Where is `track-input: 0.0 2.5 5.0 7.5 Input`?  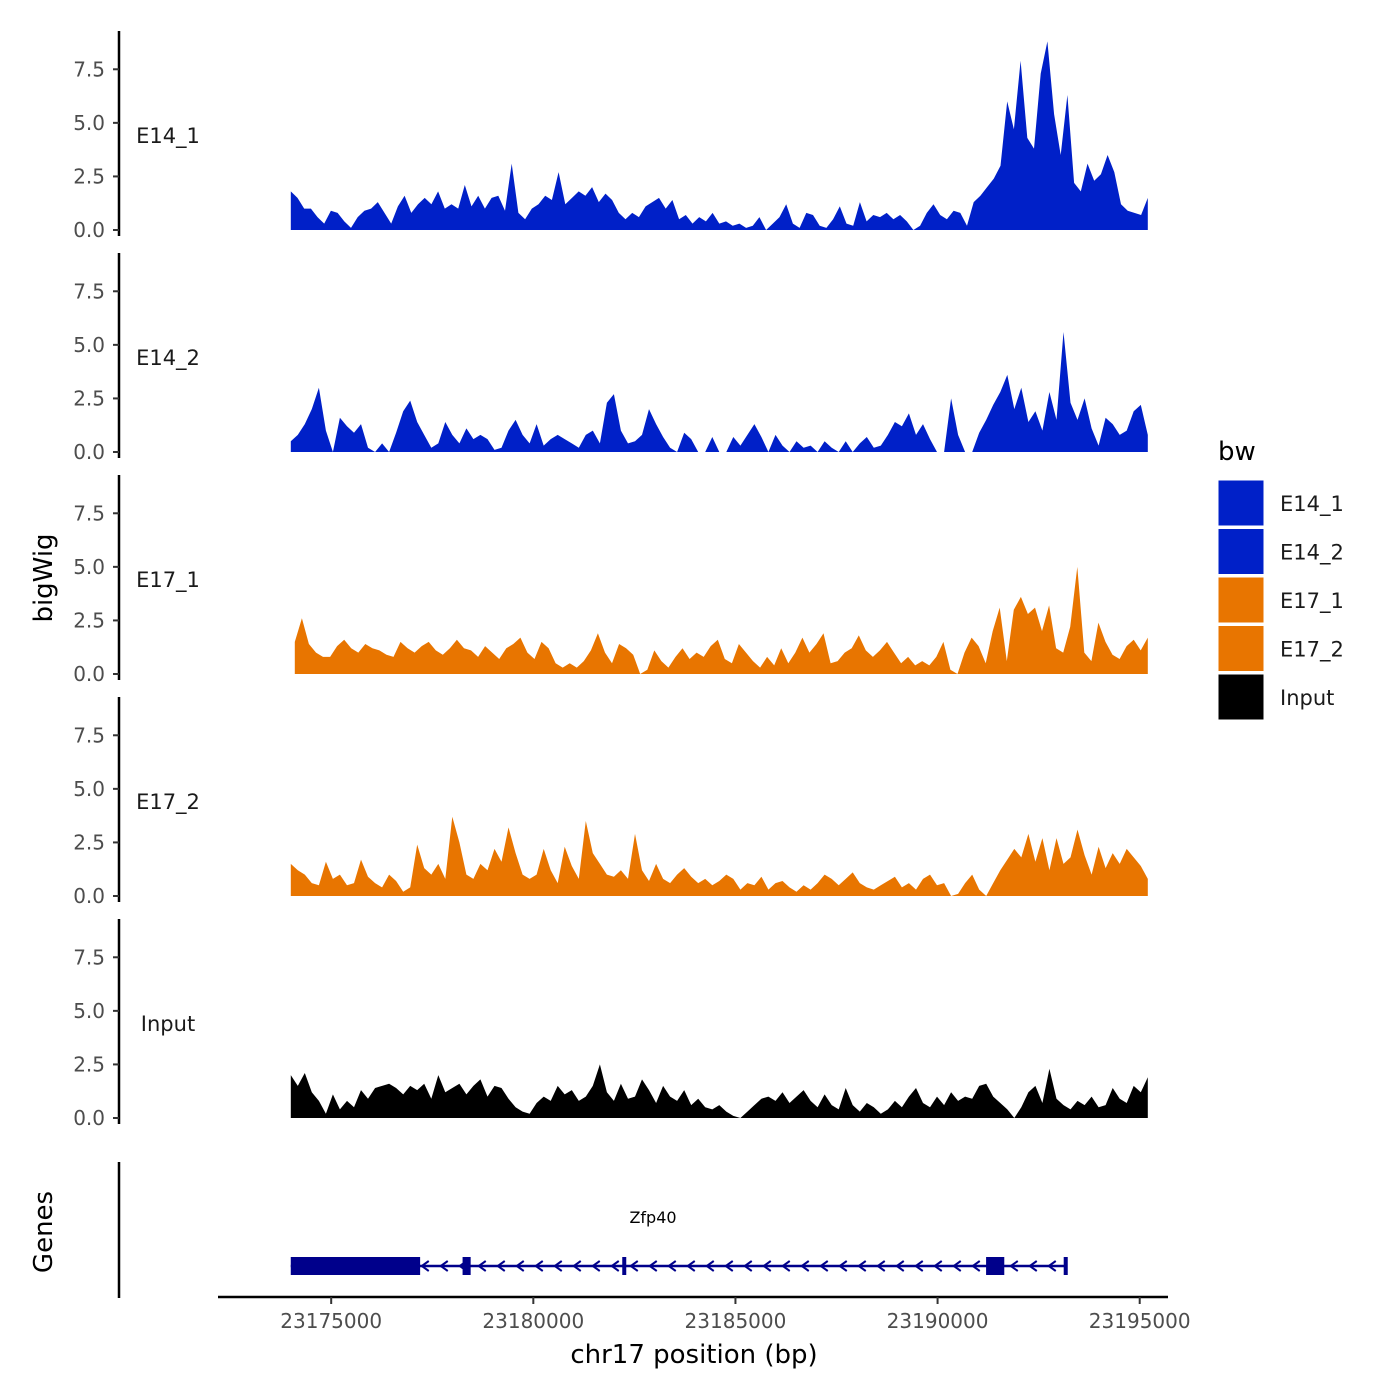
track-input: 0.0 2.5 5.0 7.5 Input is located at coordinates (610, 1024).